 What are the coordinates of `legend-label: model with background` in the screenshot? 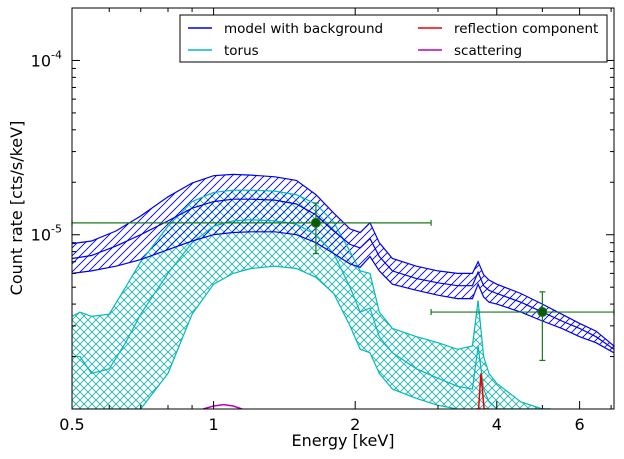 It's located at (303, 29).